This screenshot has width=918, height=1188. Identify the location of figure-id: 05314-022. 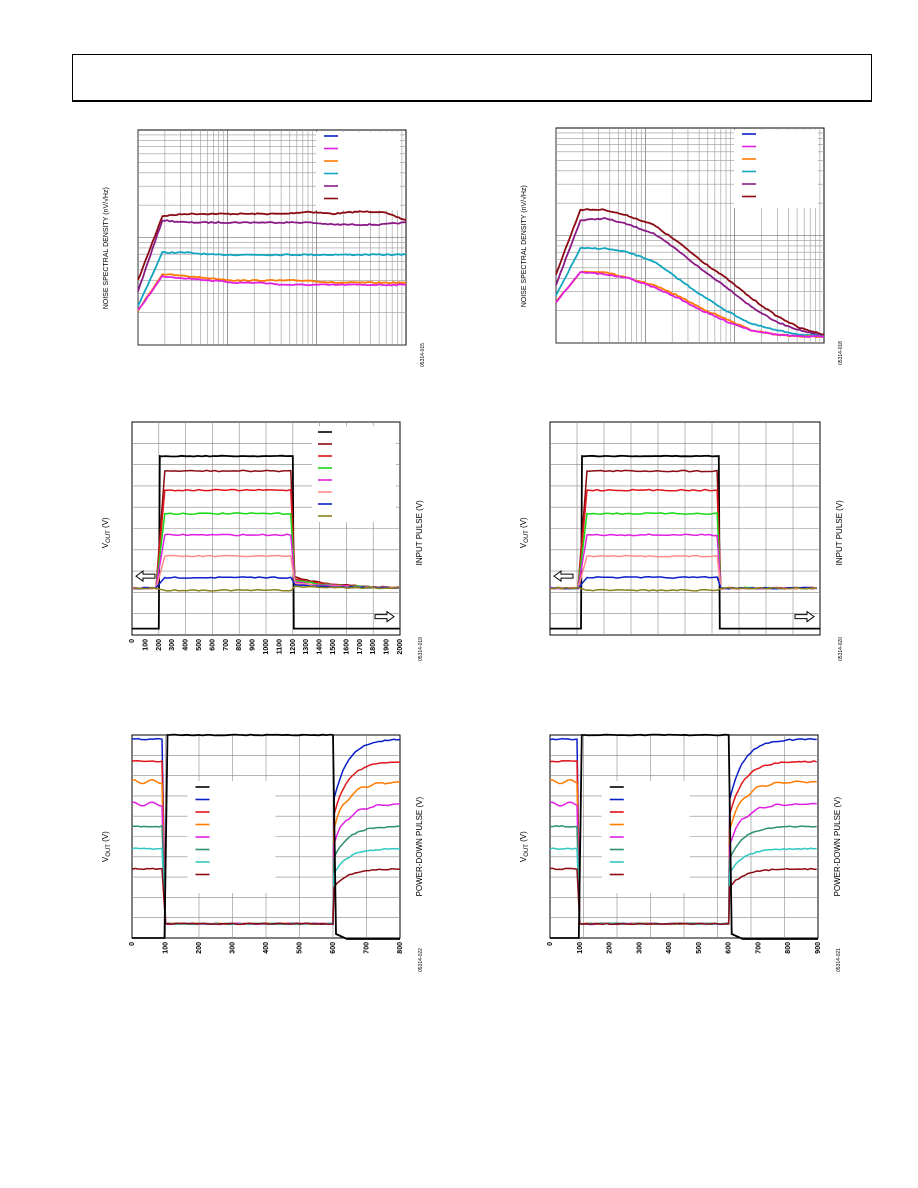
(421, 960).